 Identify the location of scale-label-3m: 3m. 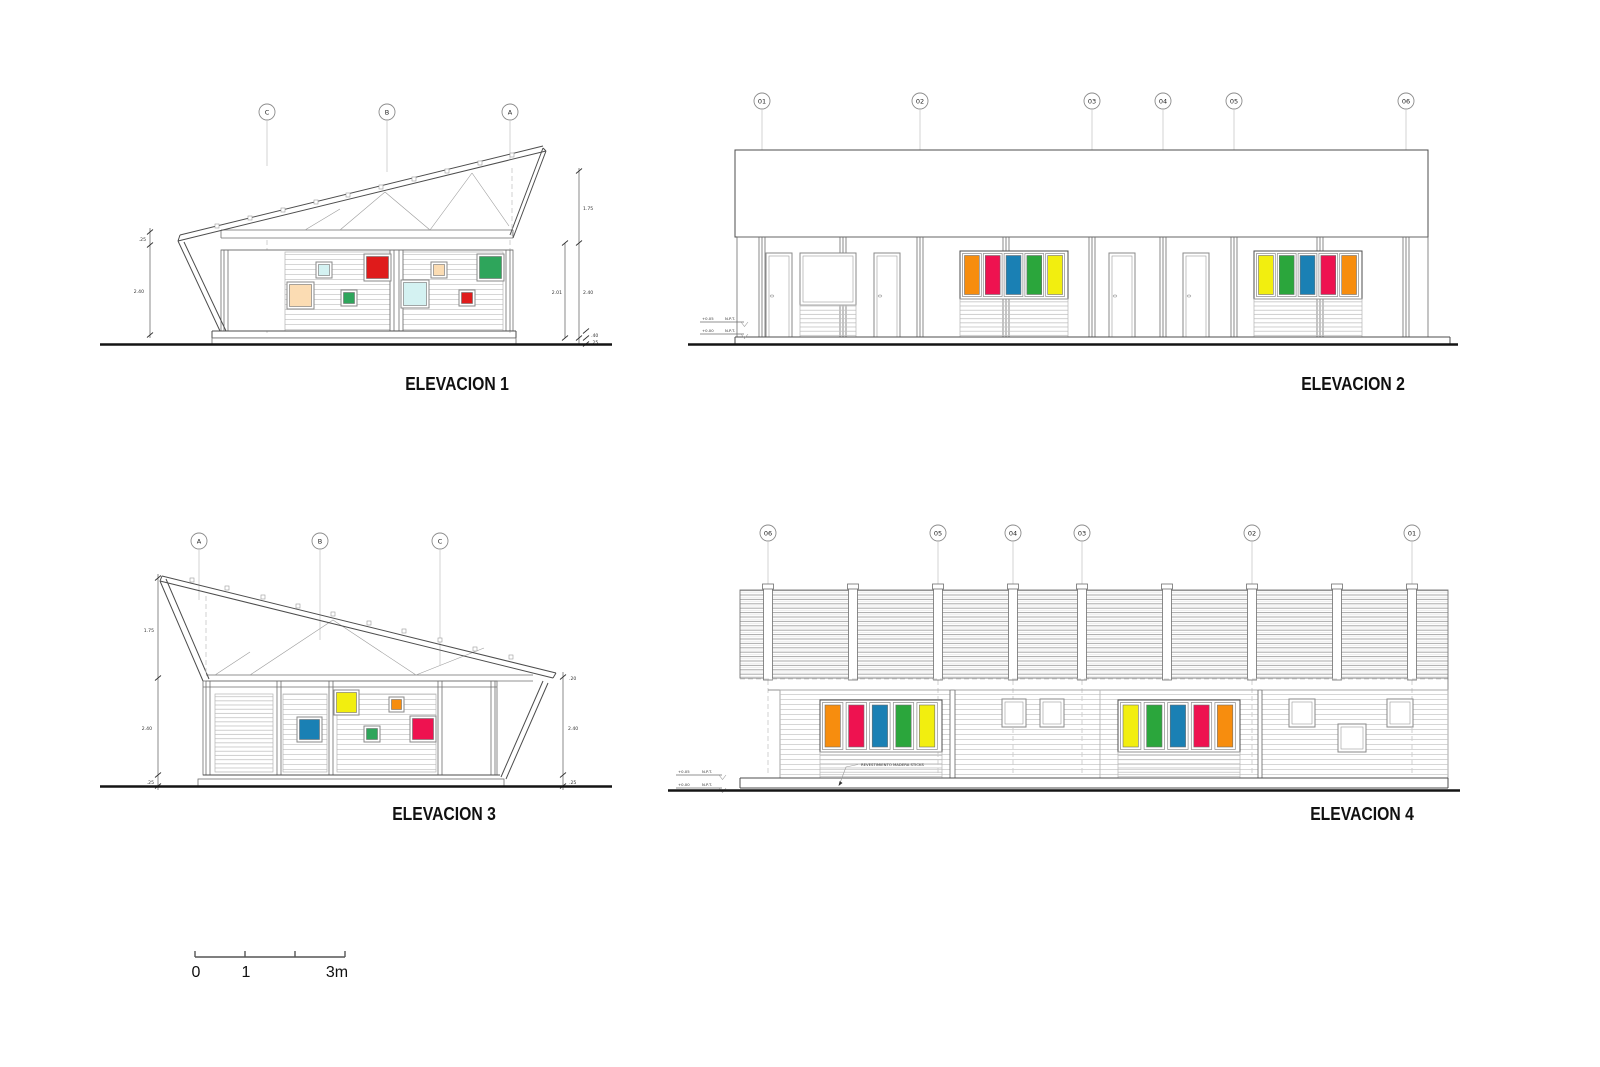
(337, 972).